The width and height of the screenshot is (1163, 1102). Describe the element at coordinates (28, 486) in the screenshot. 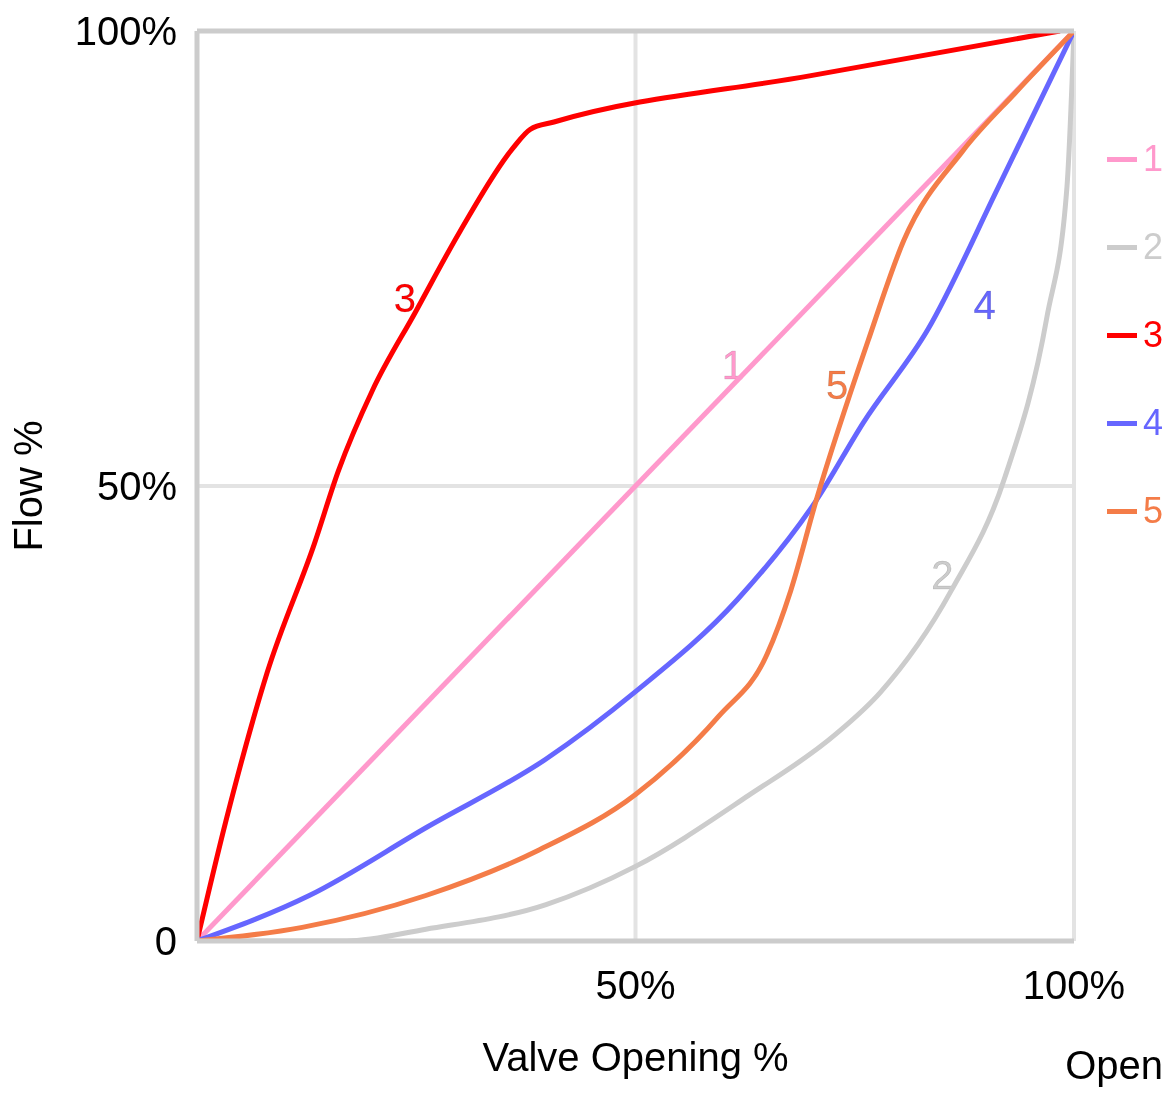

I see `y-axis-title: Flow %` at that location.